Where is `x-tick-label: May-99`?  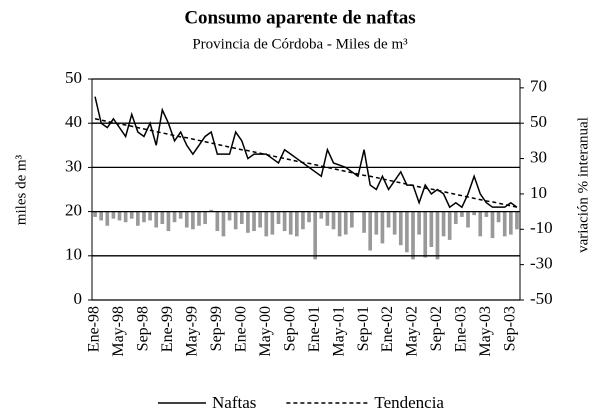
x-tick-label: May-99 is located at coordinates (192, 331).